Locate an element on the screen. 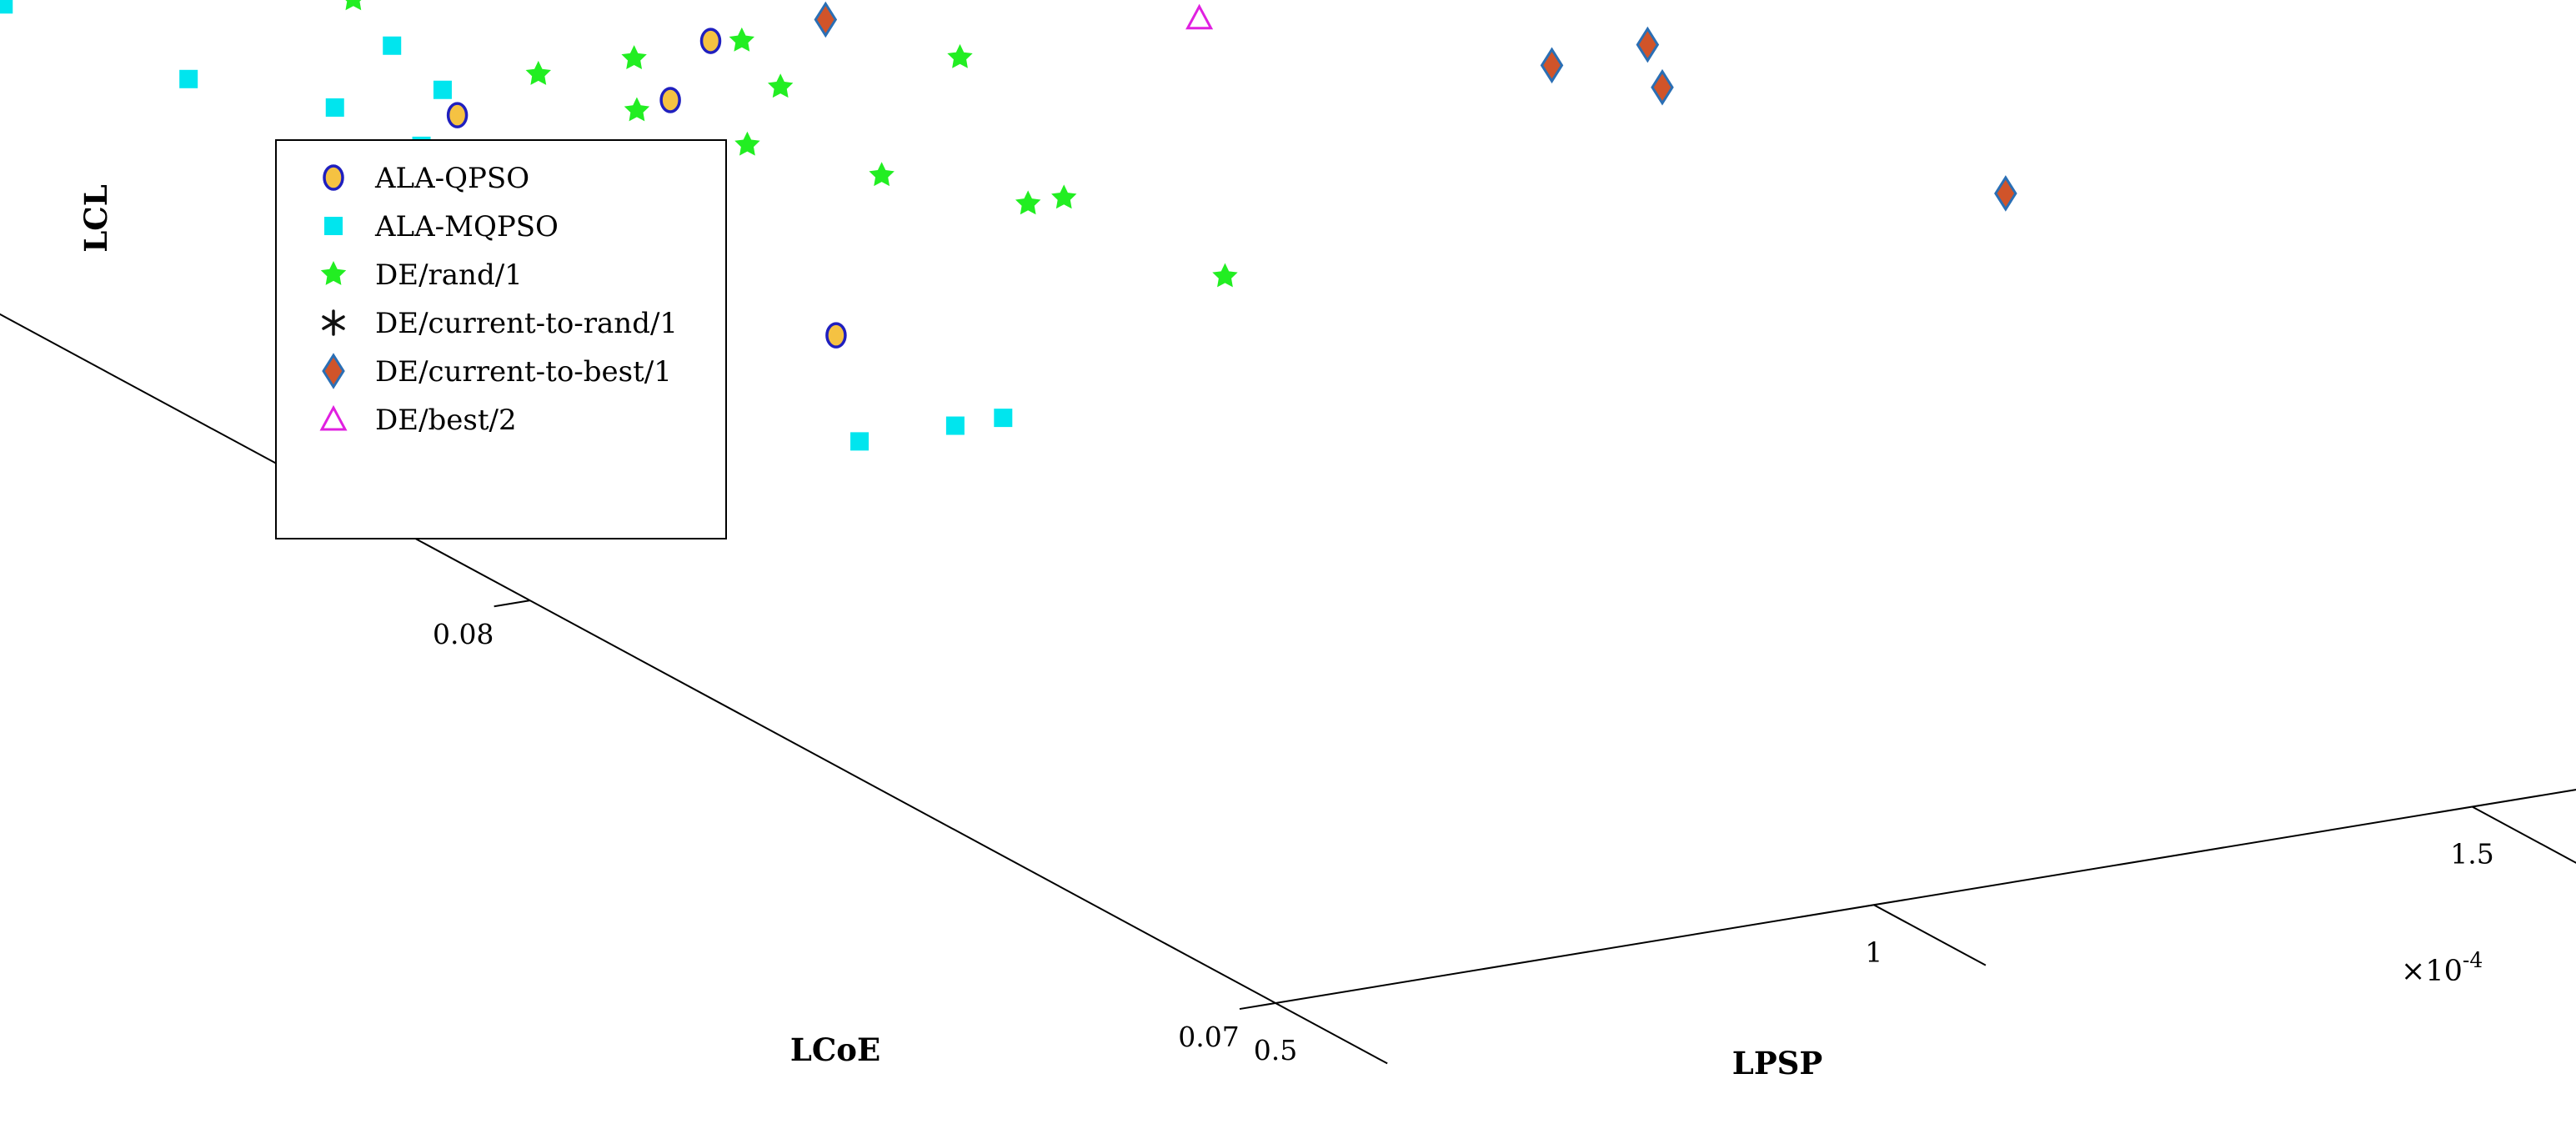 The width and height of the screenshot is (2576, 1139). x-axis-multiplier-exponent: -4 is located at coordinates (2473, 960).